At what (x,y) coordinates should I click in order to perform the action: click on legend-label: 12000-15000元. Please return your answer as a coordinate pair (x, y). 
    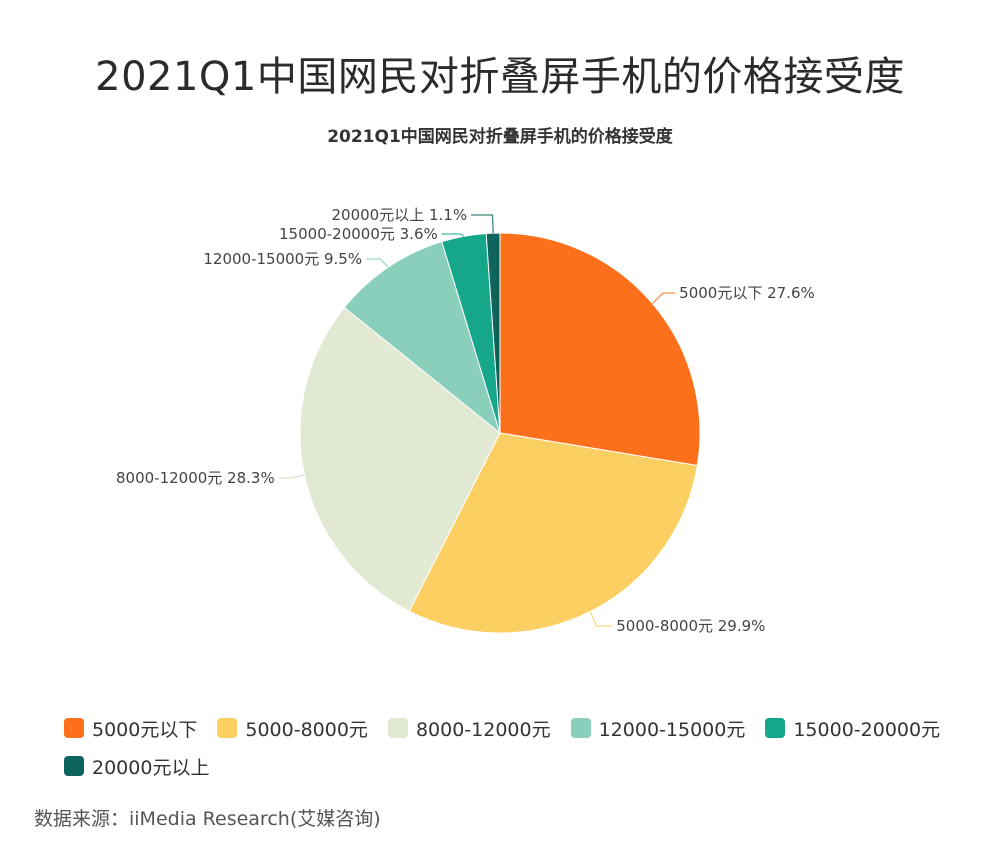
    Looking at the image, I should click on (672, 729).